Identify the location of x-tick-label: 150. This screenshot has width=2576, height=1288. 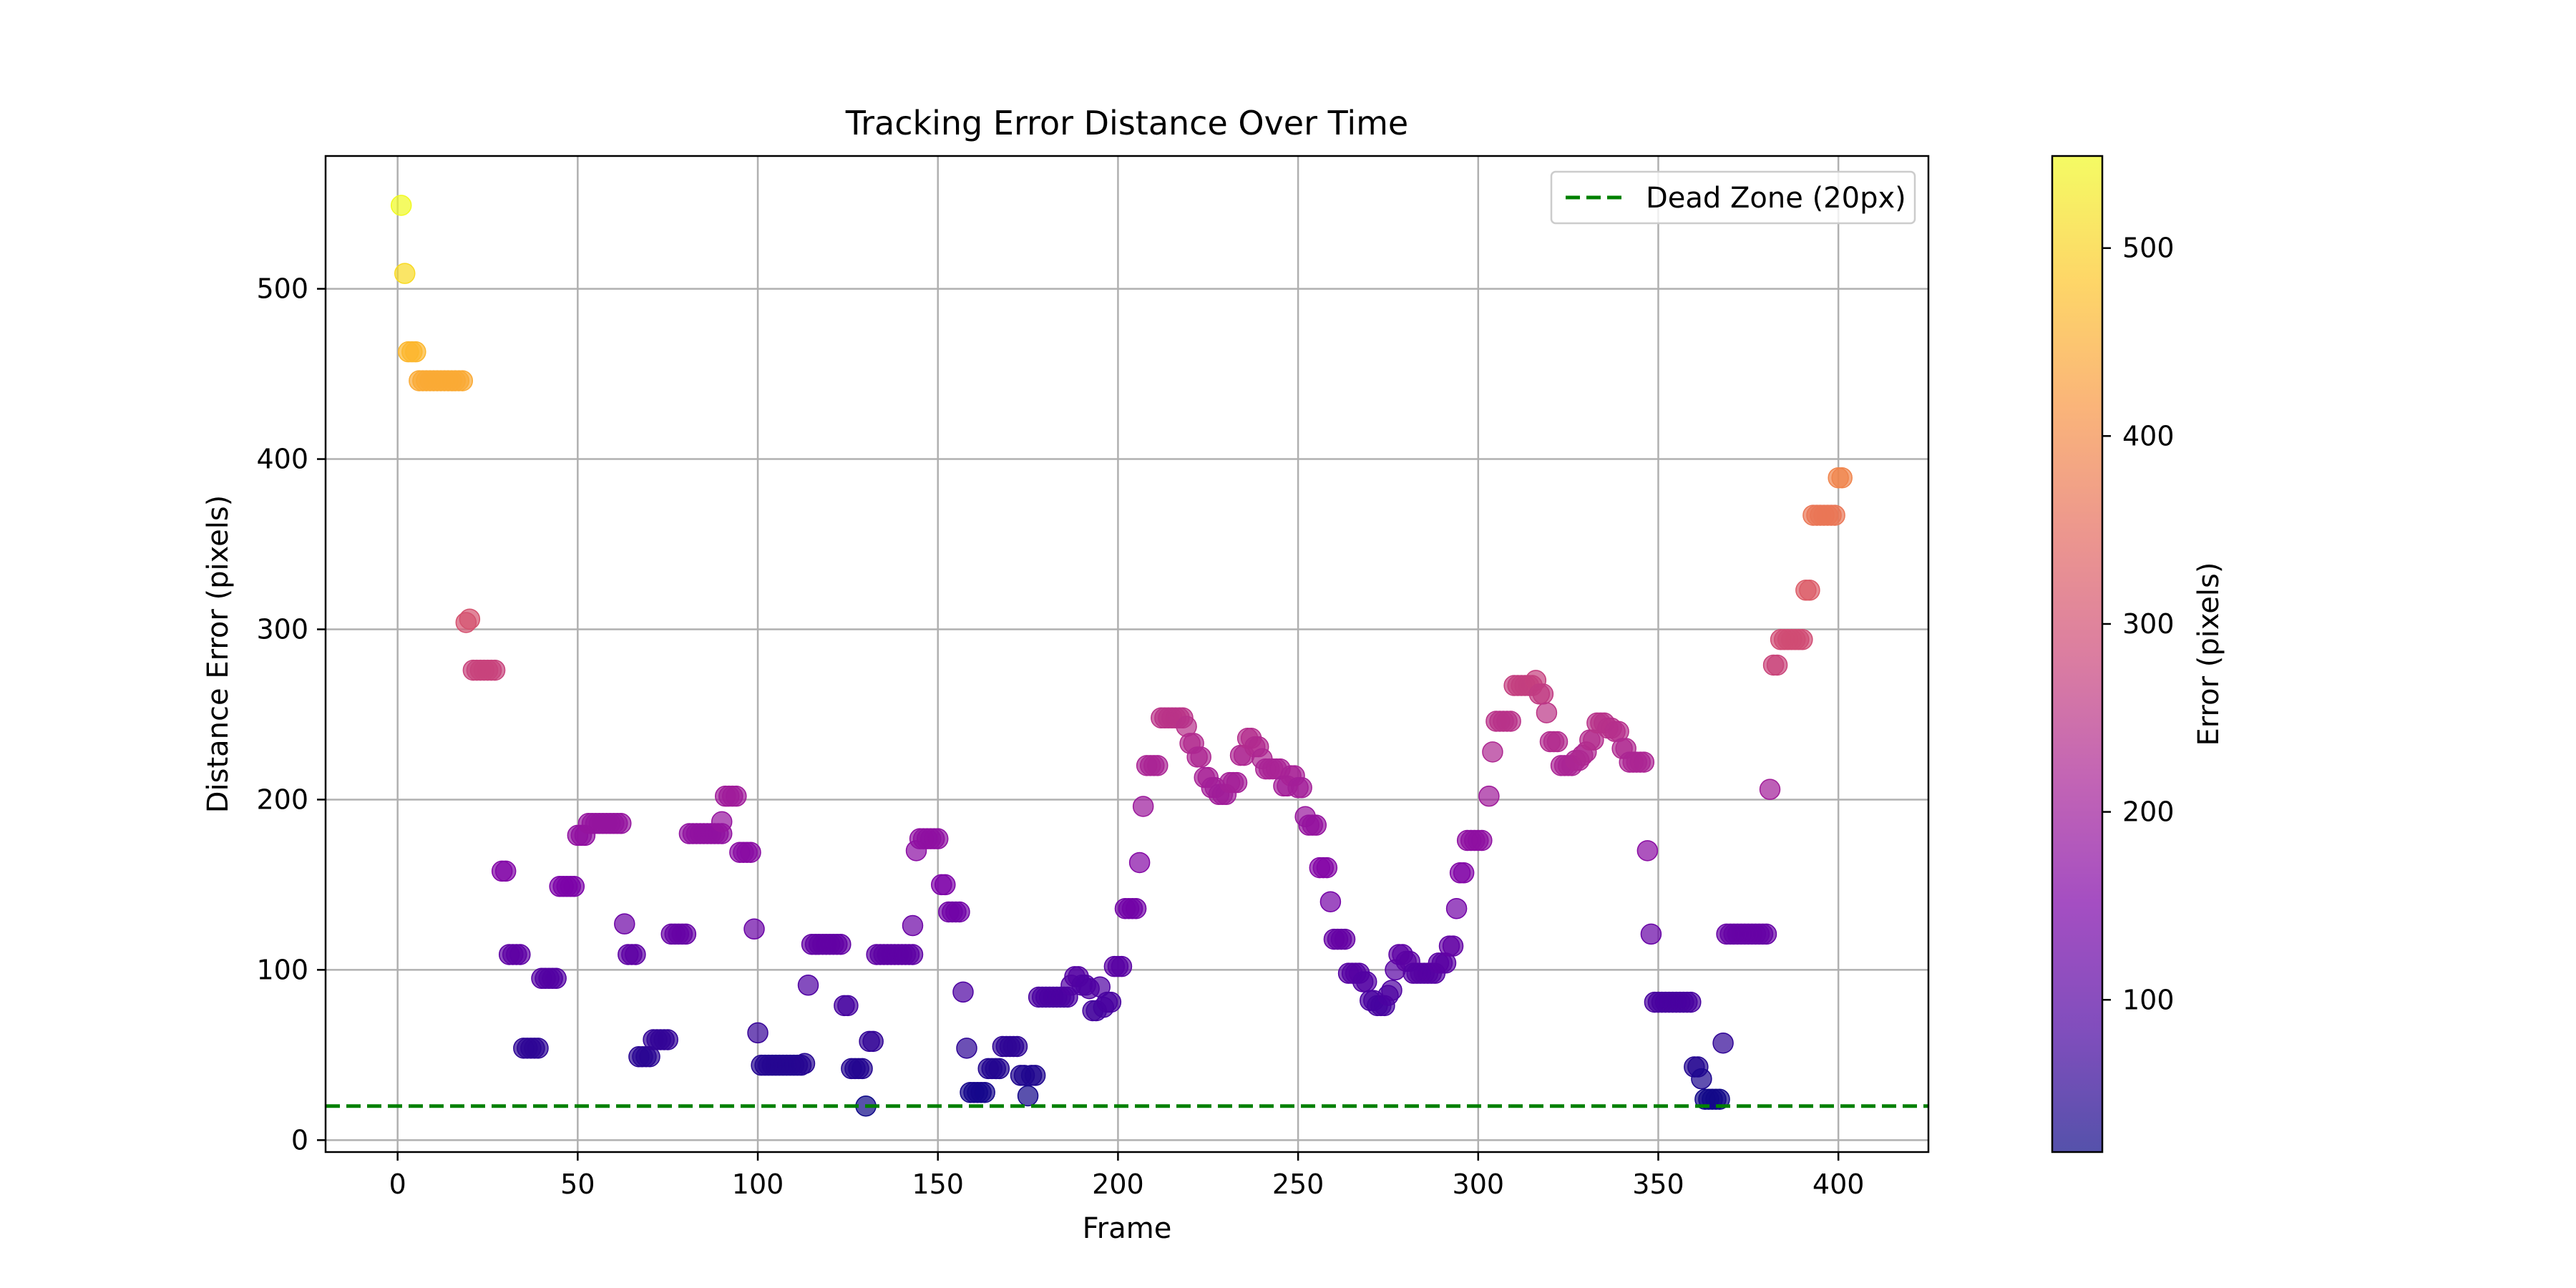
(938, 1184).